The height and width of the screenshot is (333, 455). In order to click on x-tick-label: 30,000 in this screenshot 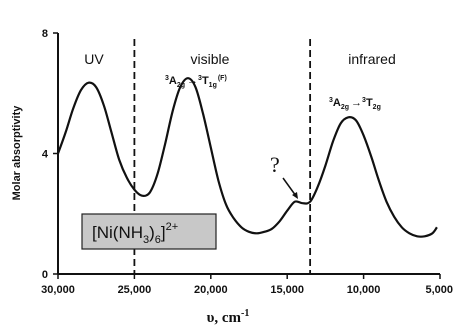, I will do `click(58, 290)`.